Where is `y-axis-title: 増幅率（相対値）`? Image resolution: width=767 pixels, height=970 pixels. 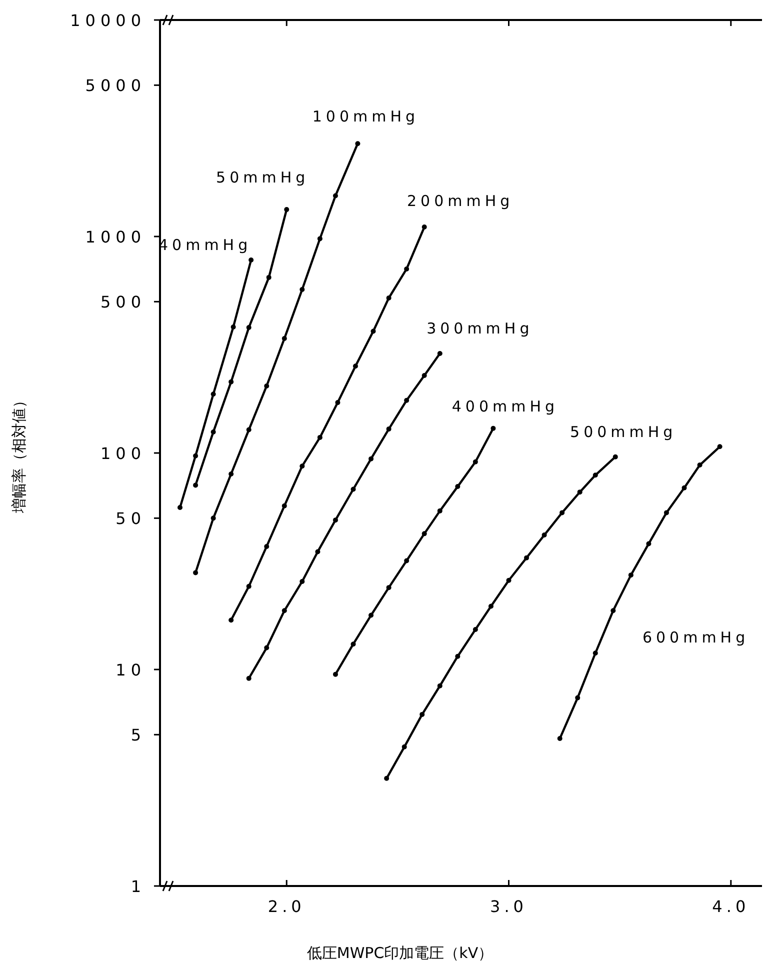 y-axis-title: 増幅率（相対値） is located at coordinates (19, 453).